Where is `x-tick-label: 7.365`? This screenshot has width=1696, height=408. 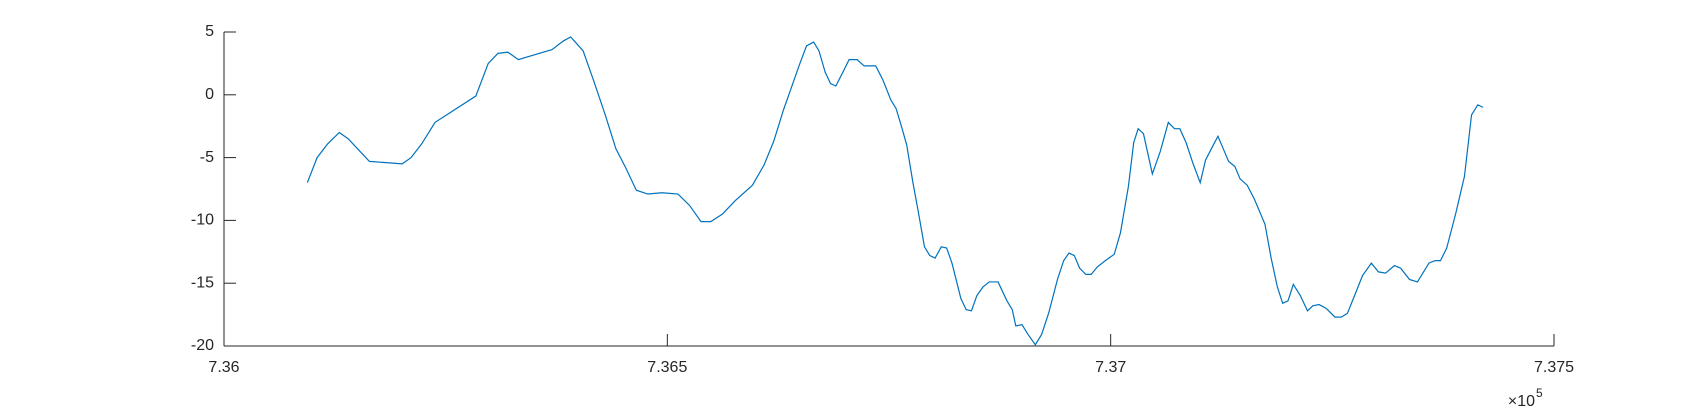
x-tick-label: 7.365 is located at coordinates (667, 367).